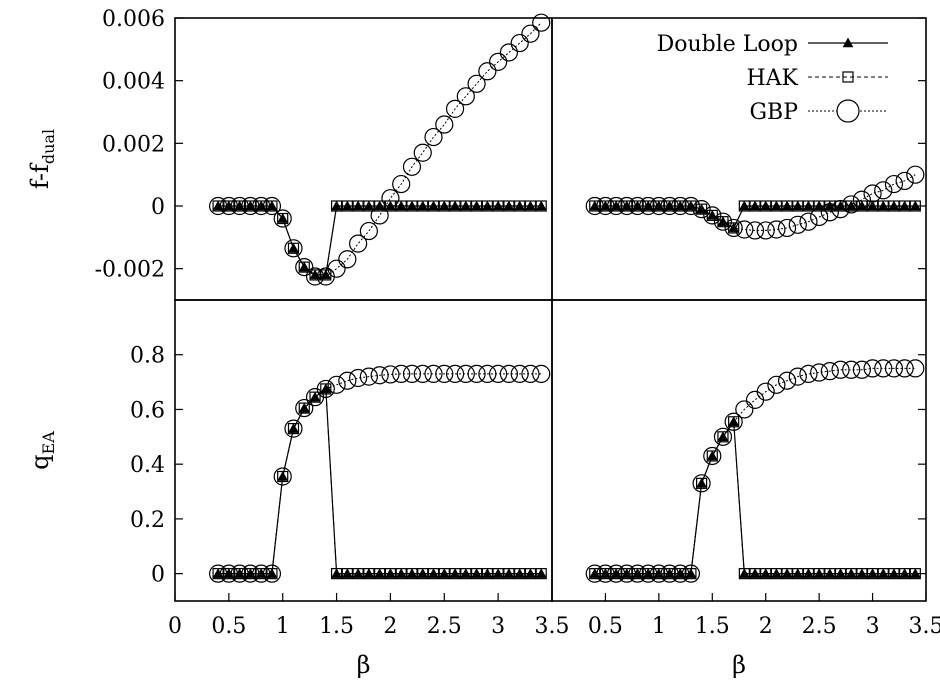  Describe the element at coordinates (766, 626) in the screenshot. I see `x-tick-label: 2` at that location.